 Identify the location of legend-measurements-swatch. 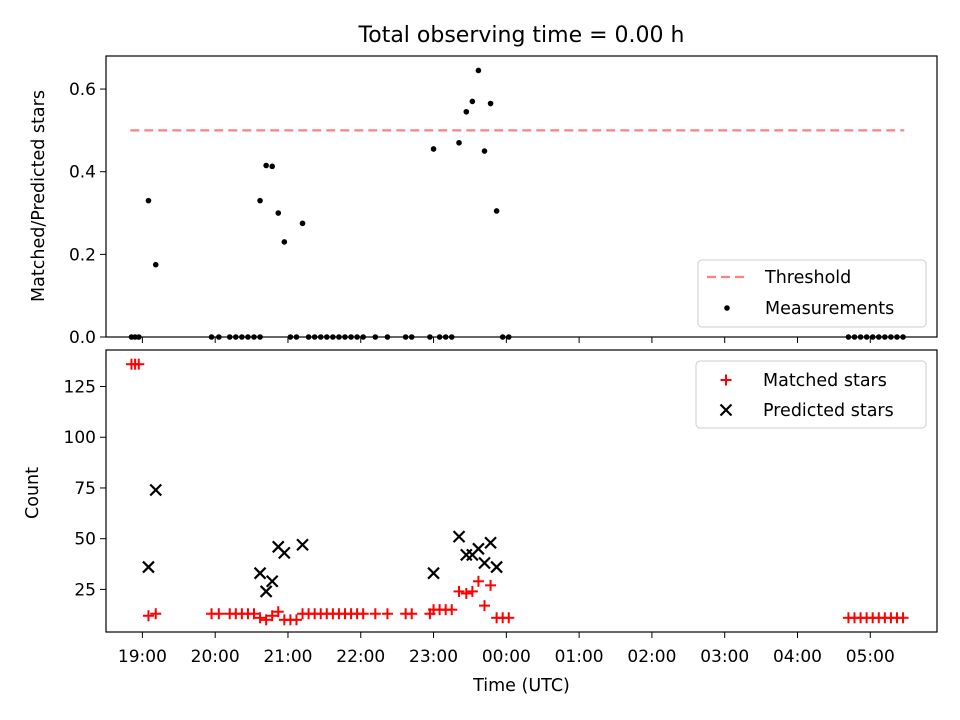
(727, 308).